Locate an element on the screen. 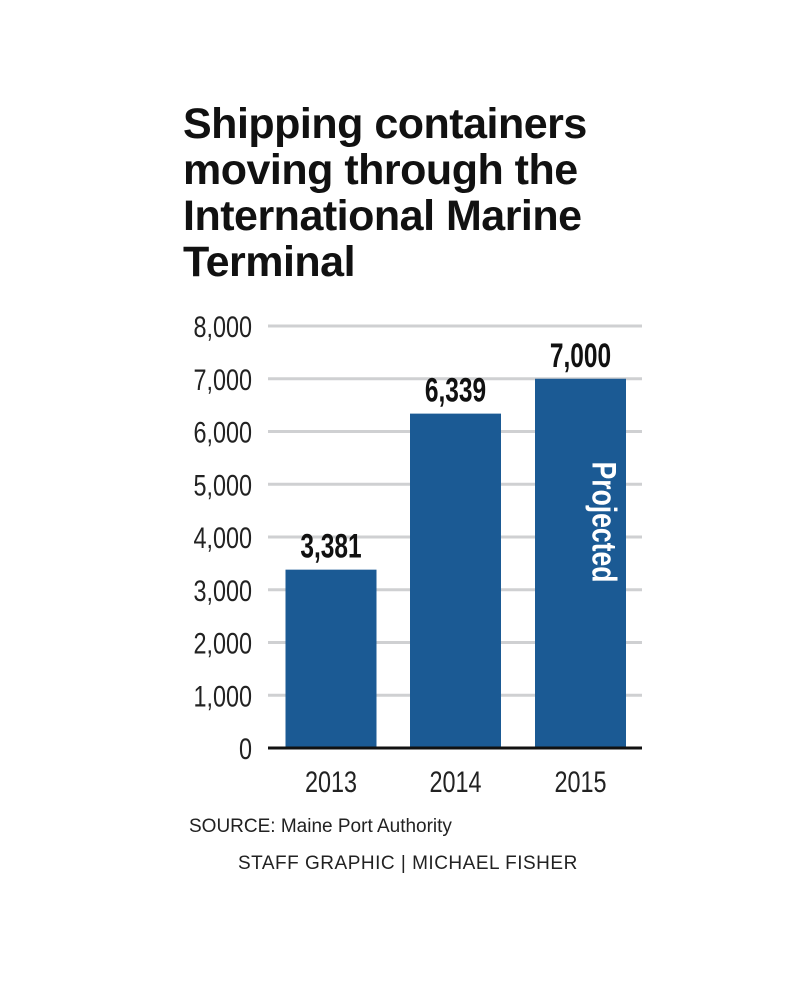  projected-annotation: Projected is located at coordinates (604, 522).